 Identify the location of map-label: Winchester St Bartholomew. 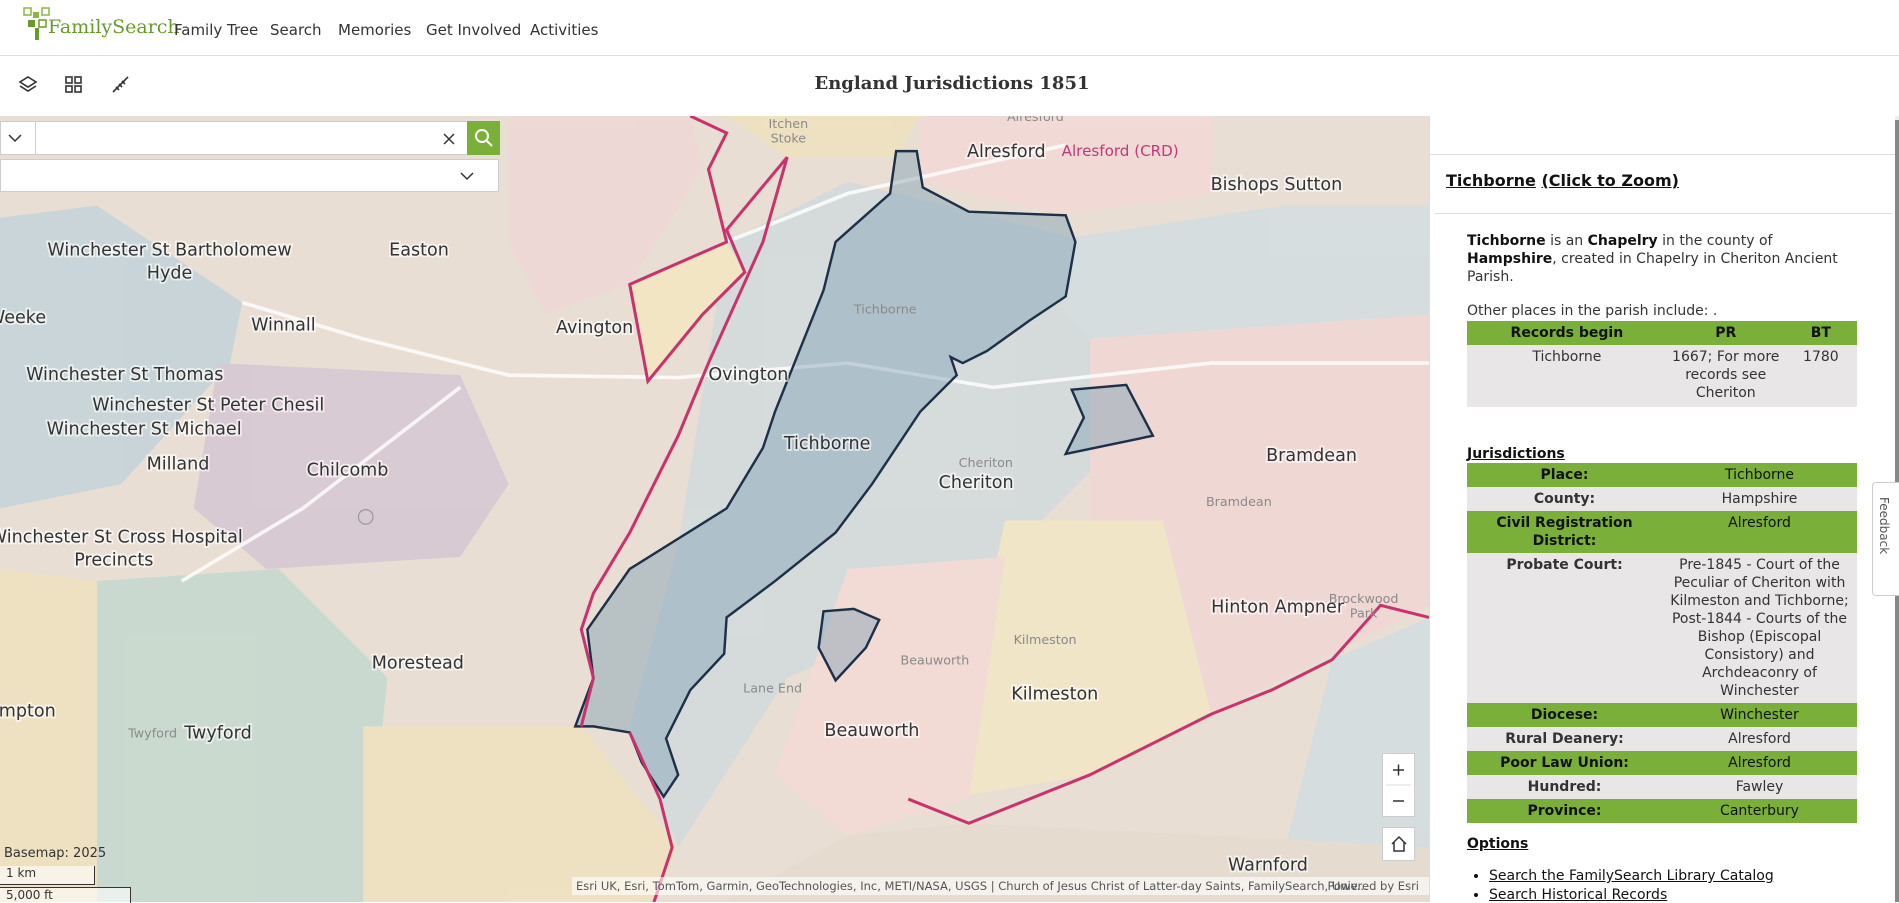
(169, 250).